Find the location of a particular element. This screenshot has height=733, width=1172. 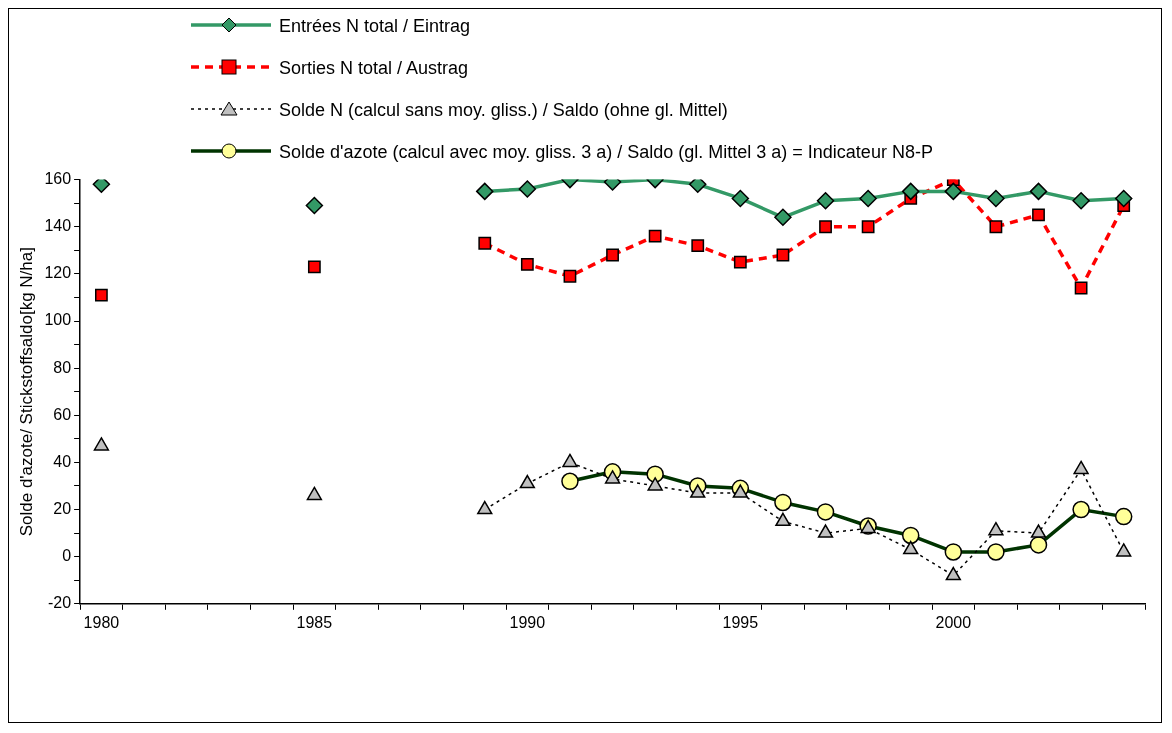

legend-label: Solde d'azote (calcul avec moy. gliss. 3 a) / Saldo (gl. Mittel 3 a) = Indicateur N8-P is located at coordinates (606, 152).